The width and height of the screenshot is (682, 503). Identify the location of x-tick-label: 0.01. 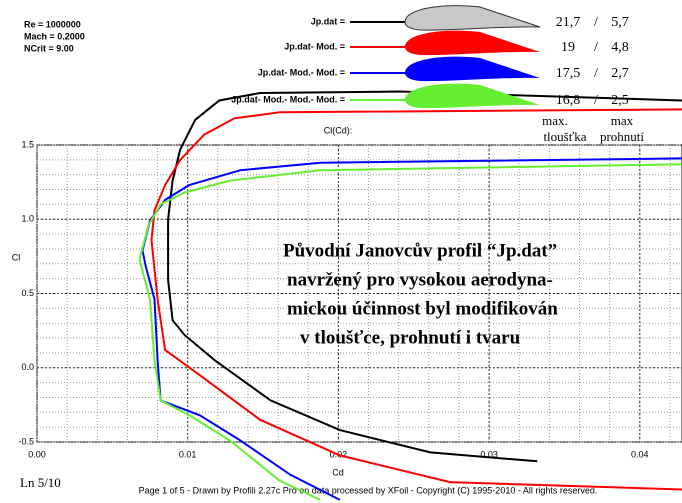
(188, 454).